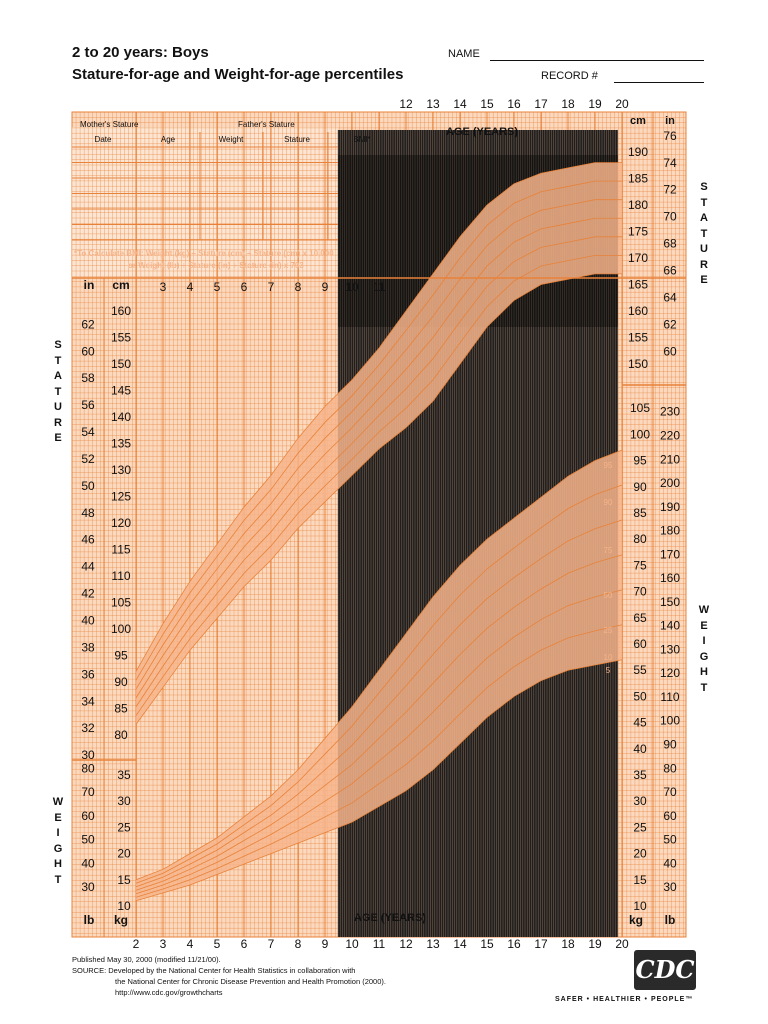  Describe the element at coordinates (640, 487) in the screenshot. I see `weight-kg-tick-right: 90` at that location.